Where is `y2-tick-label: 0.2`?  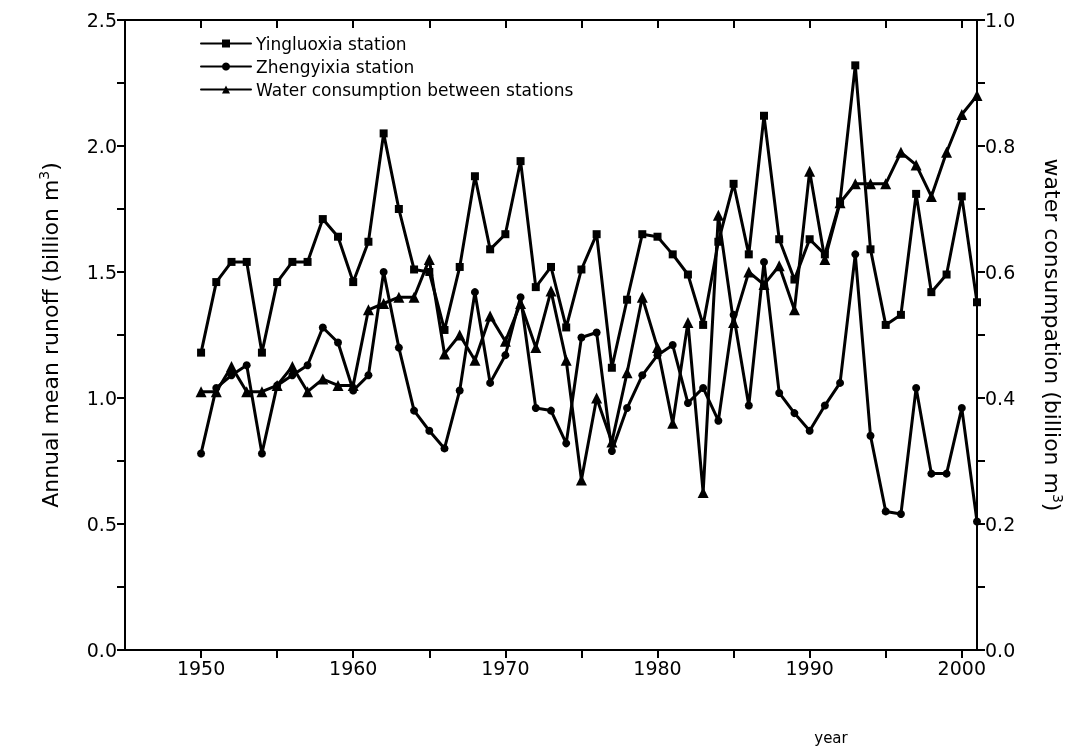
y2-tick-label: 0.2 is located at coordinates (1000, 524).